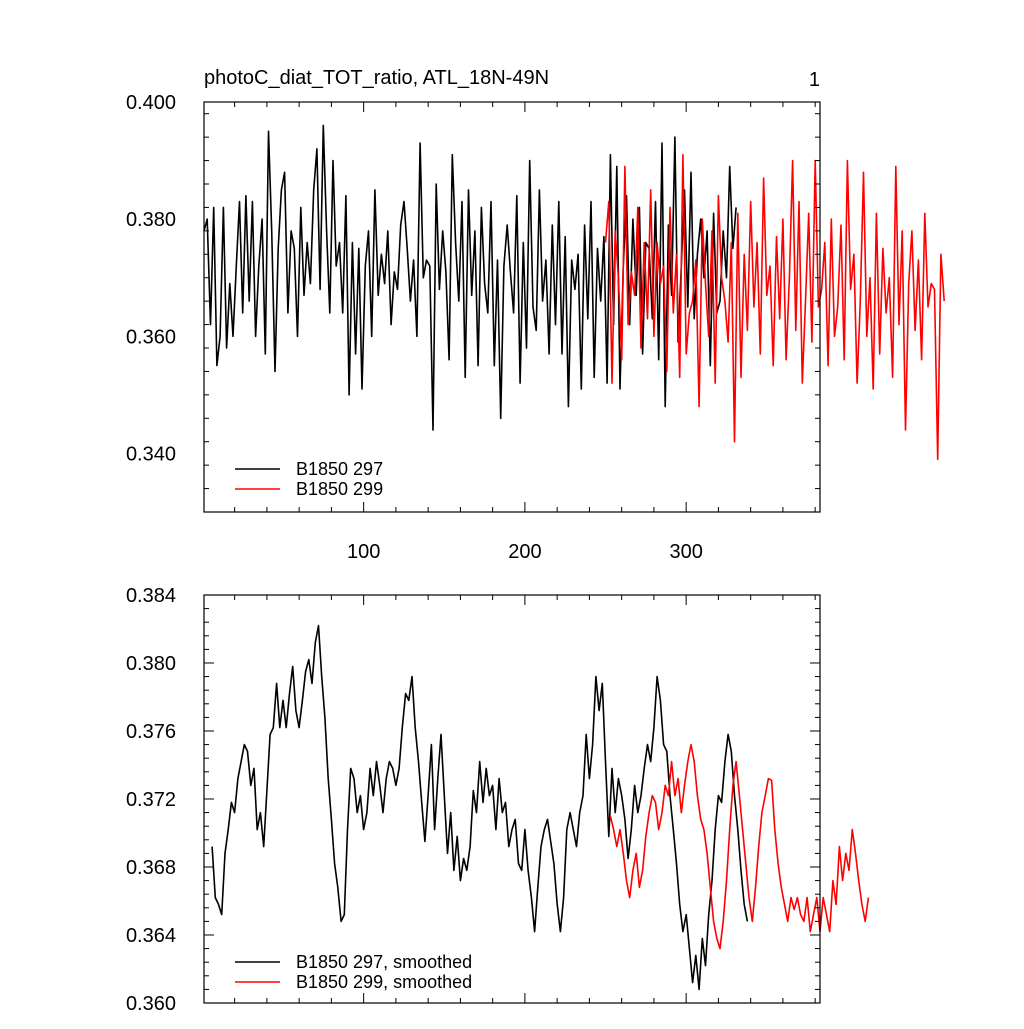 The width and height of the screenshot is (1024, 1029). What do you see at coordinates (814, 80) in the screenshot?
I see `panel-number: 1` at bounding box center [814, 80].